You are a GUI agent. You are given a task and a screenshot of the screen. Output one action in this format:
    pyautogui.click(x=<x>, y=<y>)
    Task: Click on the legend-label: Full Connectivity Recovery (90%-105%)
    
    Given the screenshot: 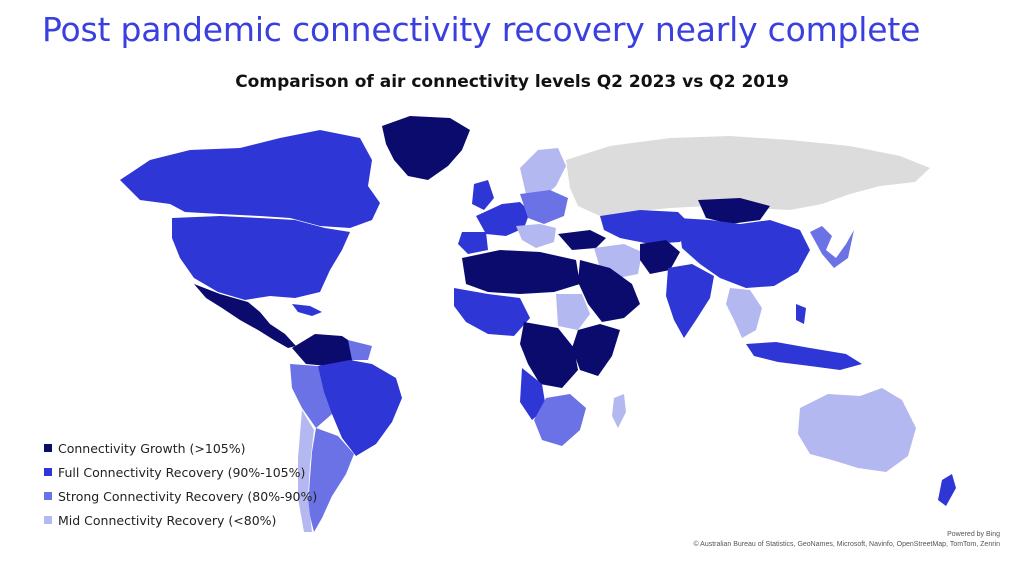 What is the action you would take?
    pyautogui.click(x=182, y=472)
    